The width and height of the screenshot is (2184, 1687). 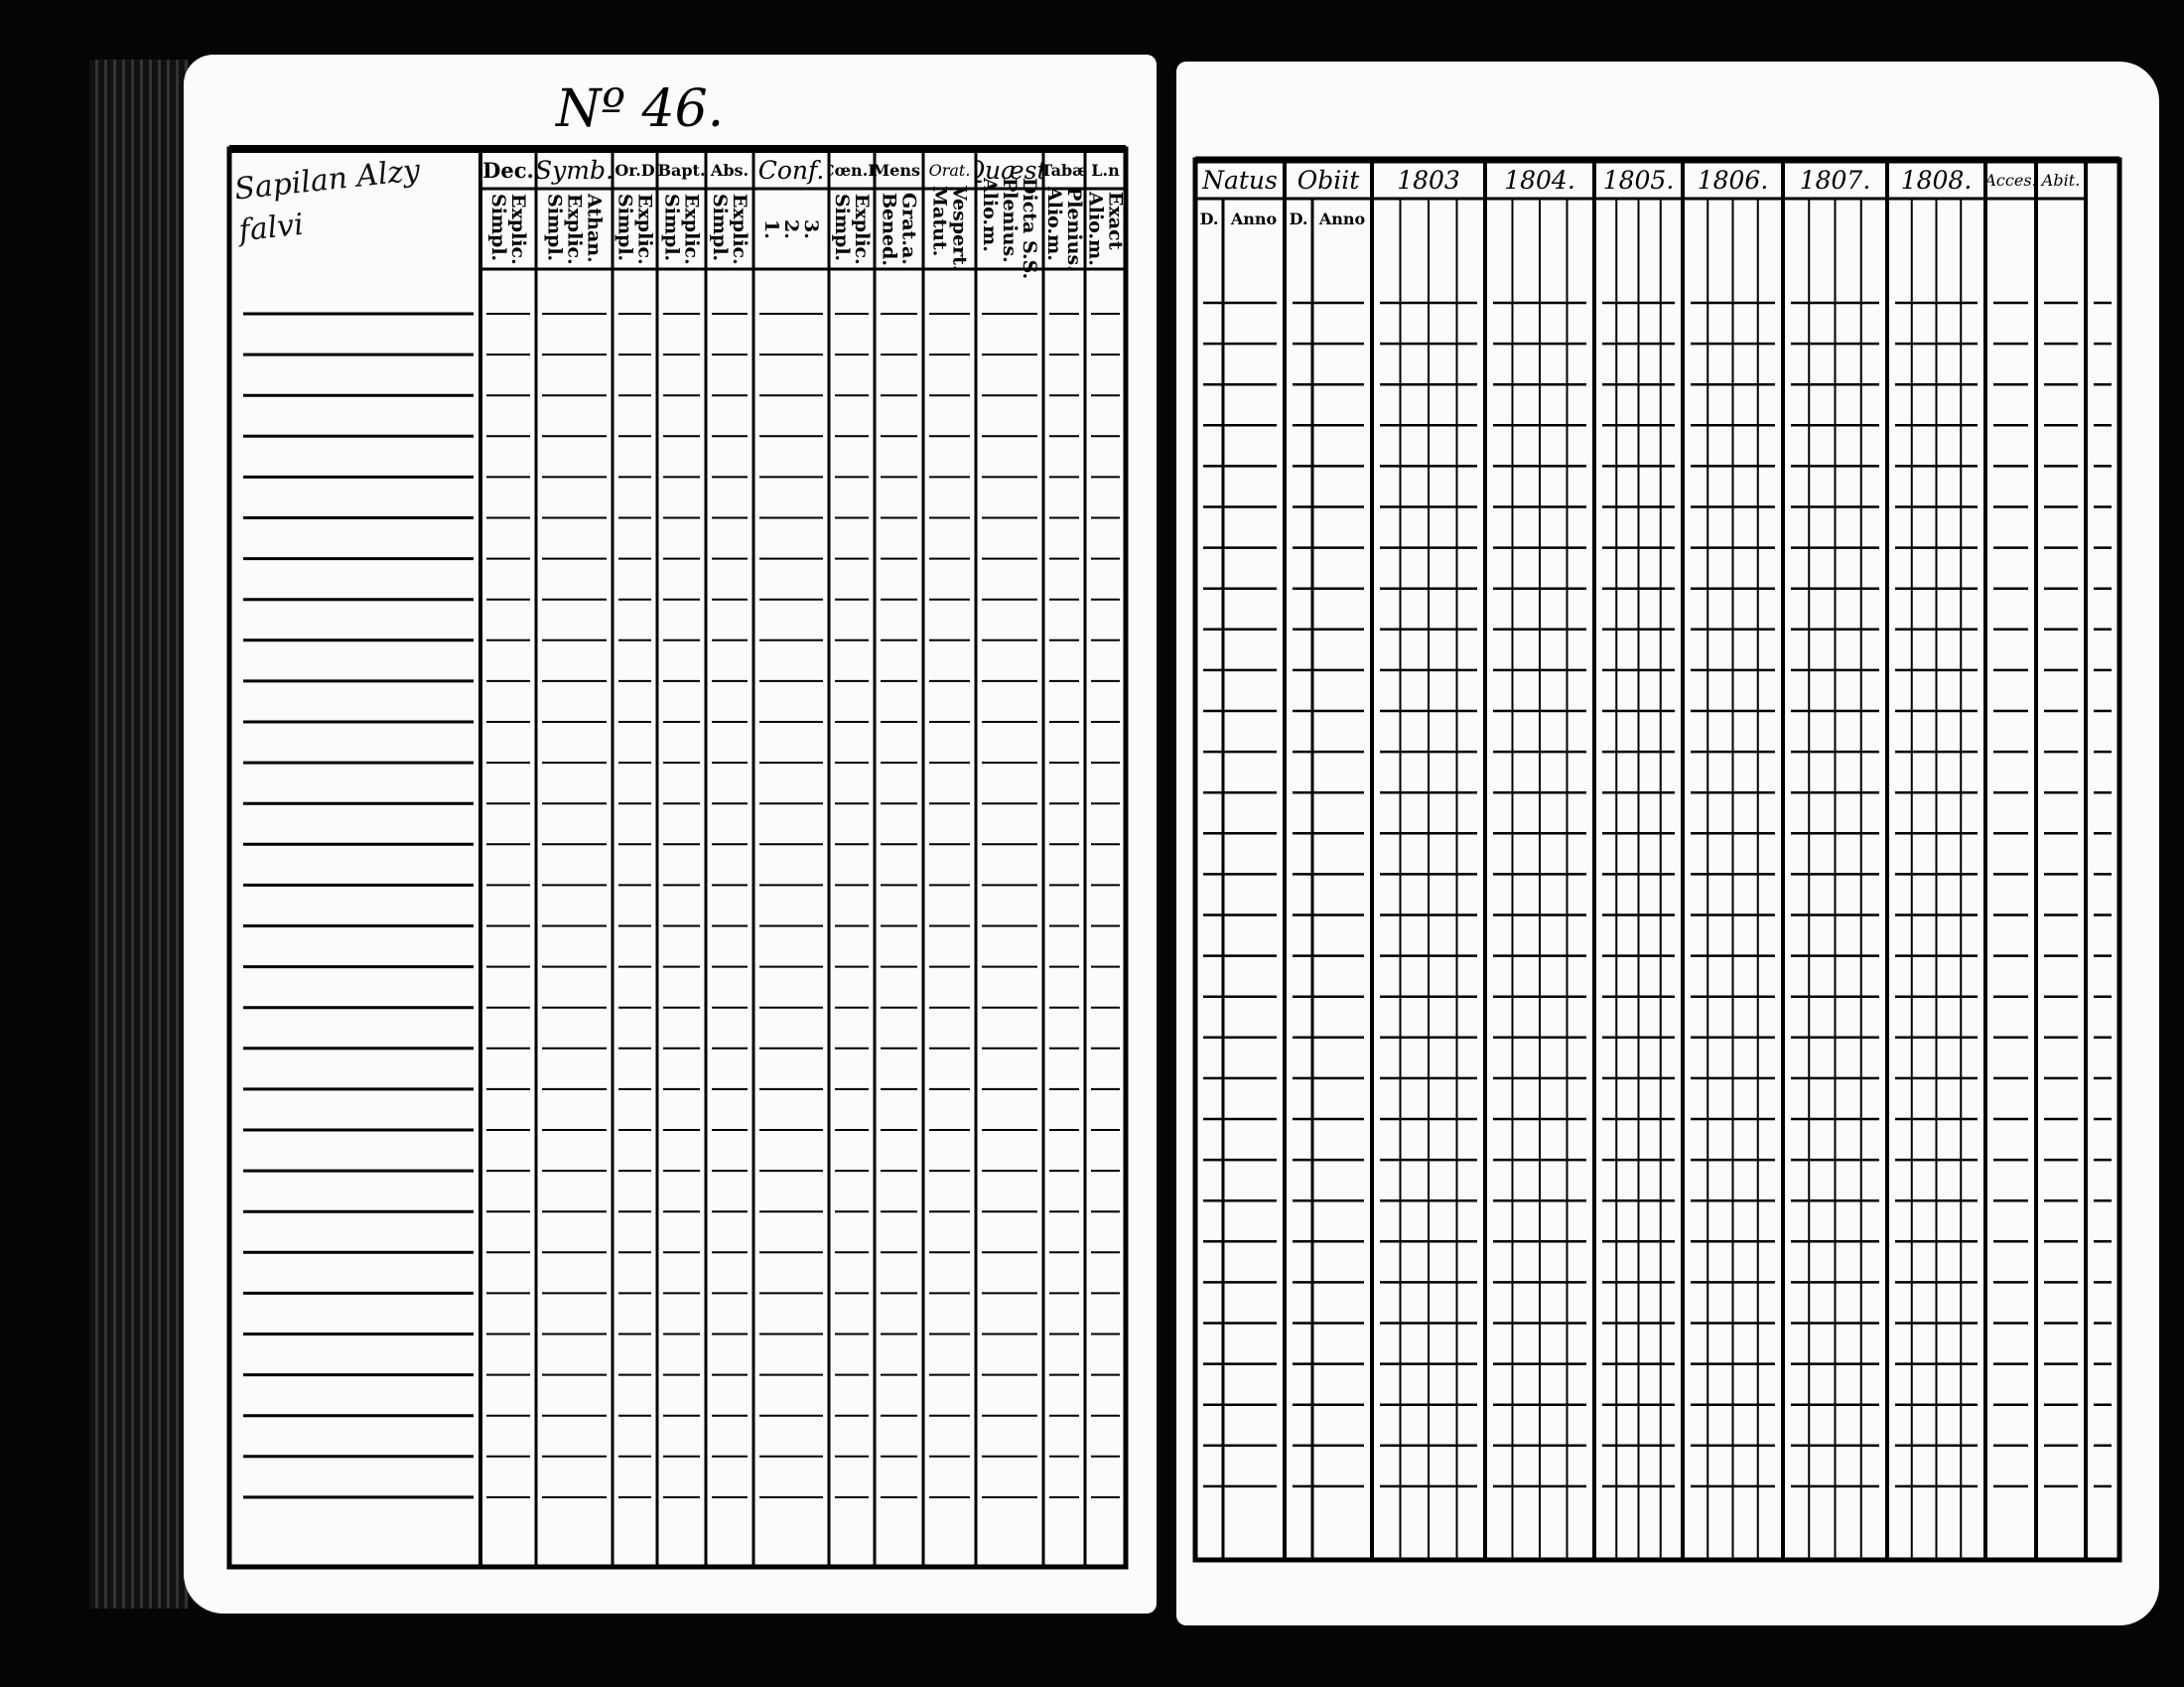 What do you see at coordinates (1105, 229) in the screenshot?
I see `column-subheader: Exact Alio.m.` at bounding box center [1105, 229].